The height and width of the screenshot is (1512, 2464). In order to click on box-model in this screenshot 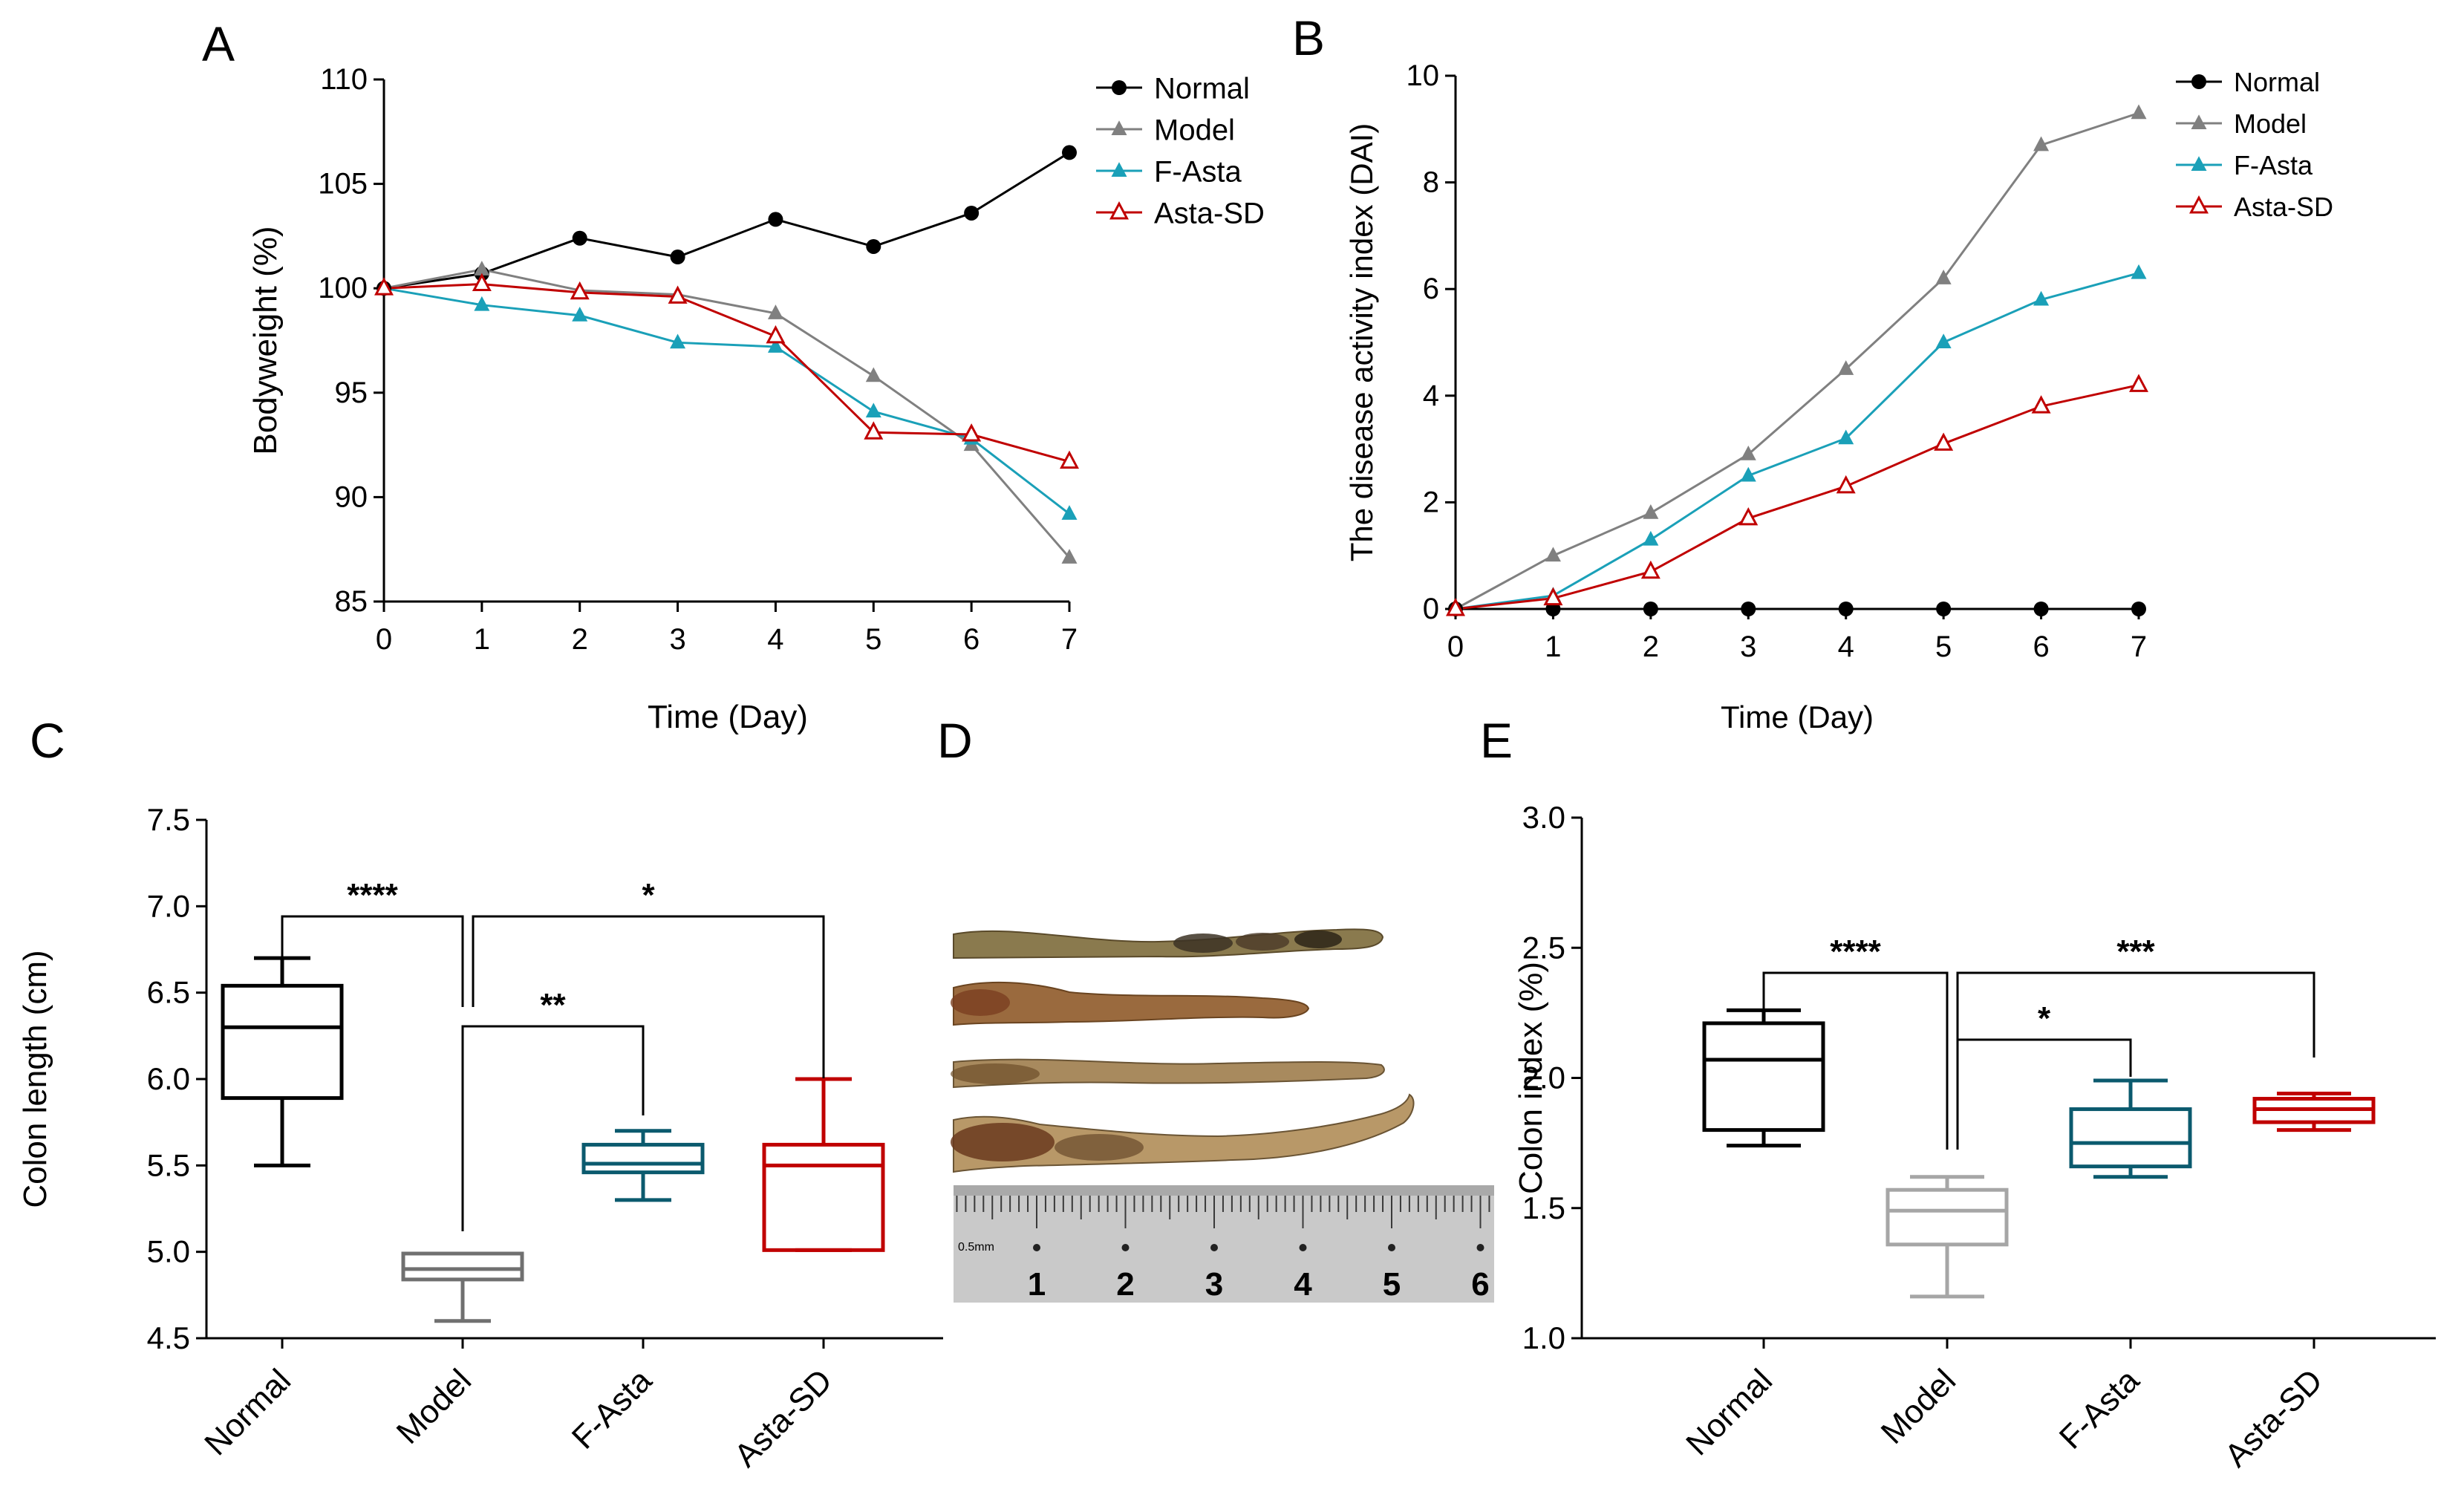, I will do `click(1948, 1237)`.